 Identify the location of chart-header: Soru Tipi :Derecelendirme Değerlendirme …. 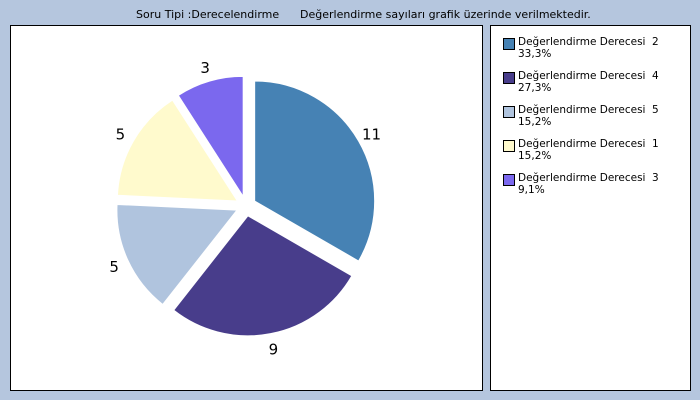
(350, 16).